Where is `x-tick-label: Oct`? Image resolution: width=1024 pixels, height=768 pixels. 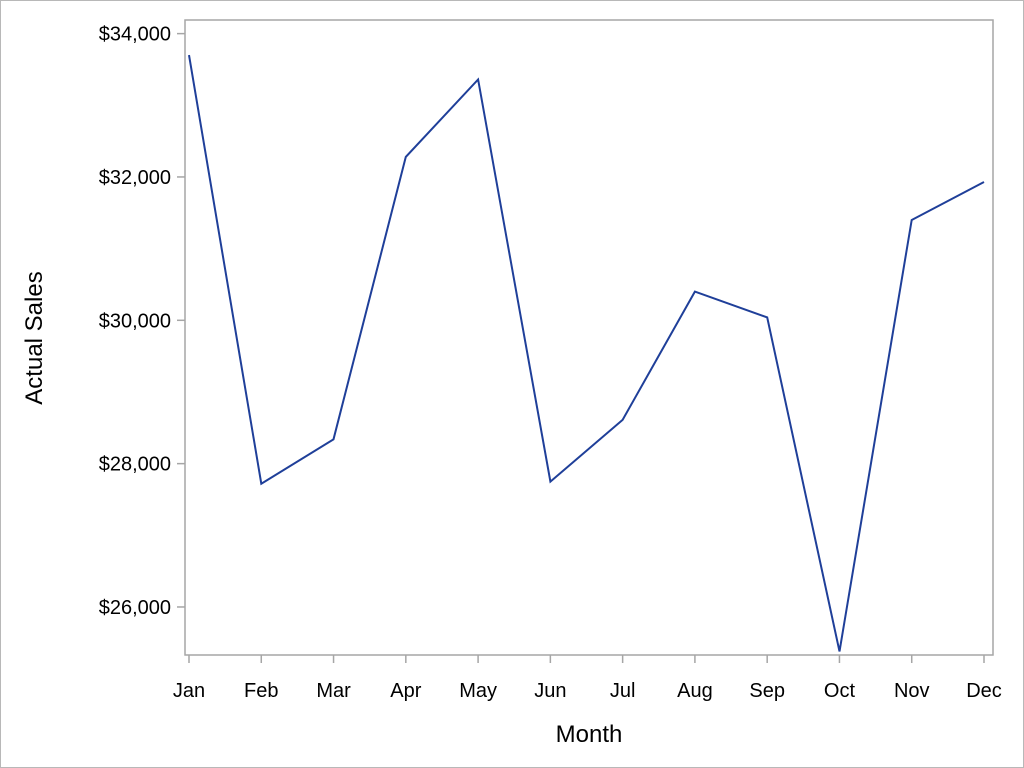 x-tick-label: Oct is located at coordinates (840, 691).